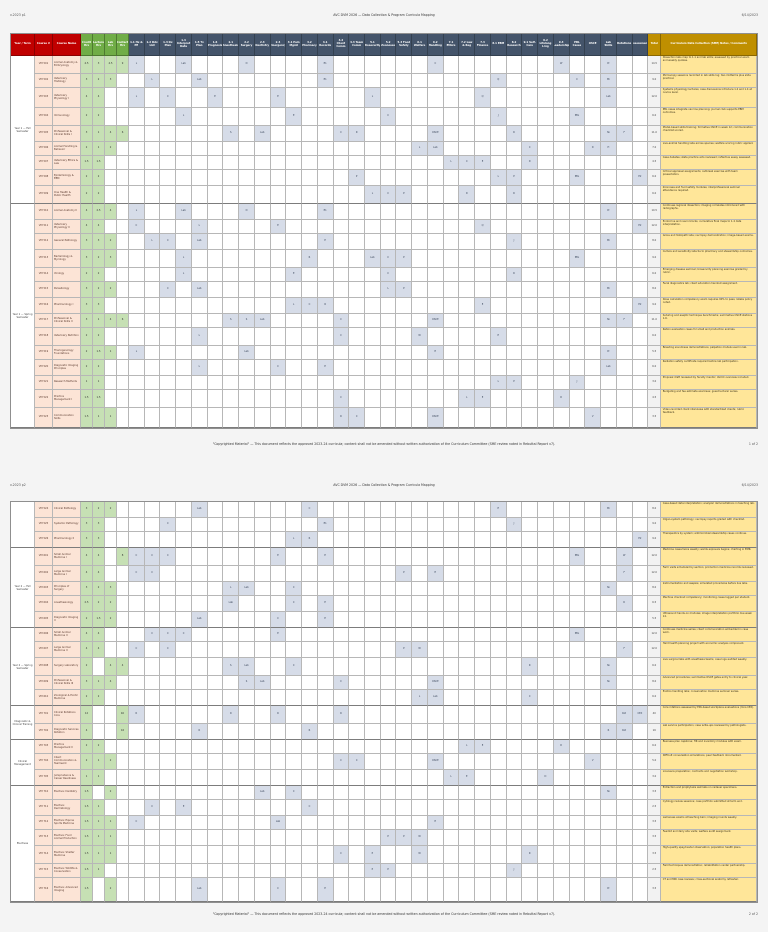 Image resolution: width=768 pixels, height=932 pixels. What do you see at coordinates (67, 45) in the screenshot?
I see `column-header-red: Course Name` at bounding box center [67, 45].